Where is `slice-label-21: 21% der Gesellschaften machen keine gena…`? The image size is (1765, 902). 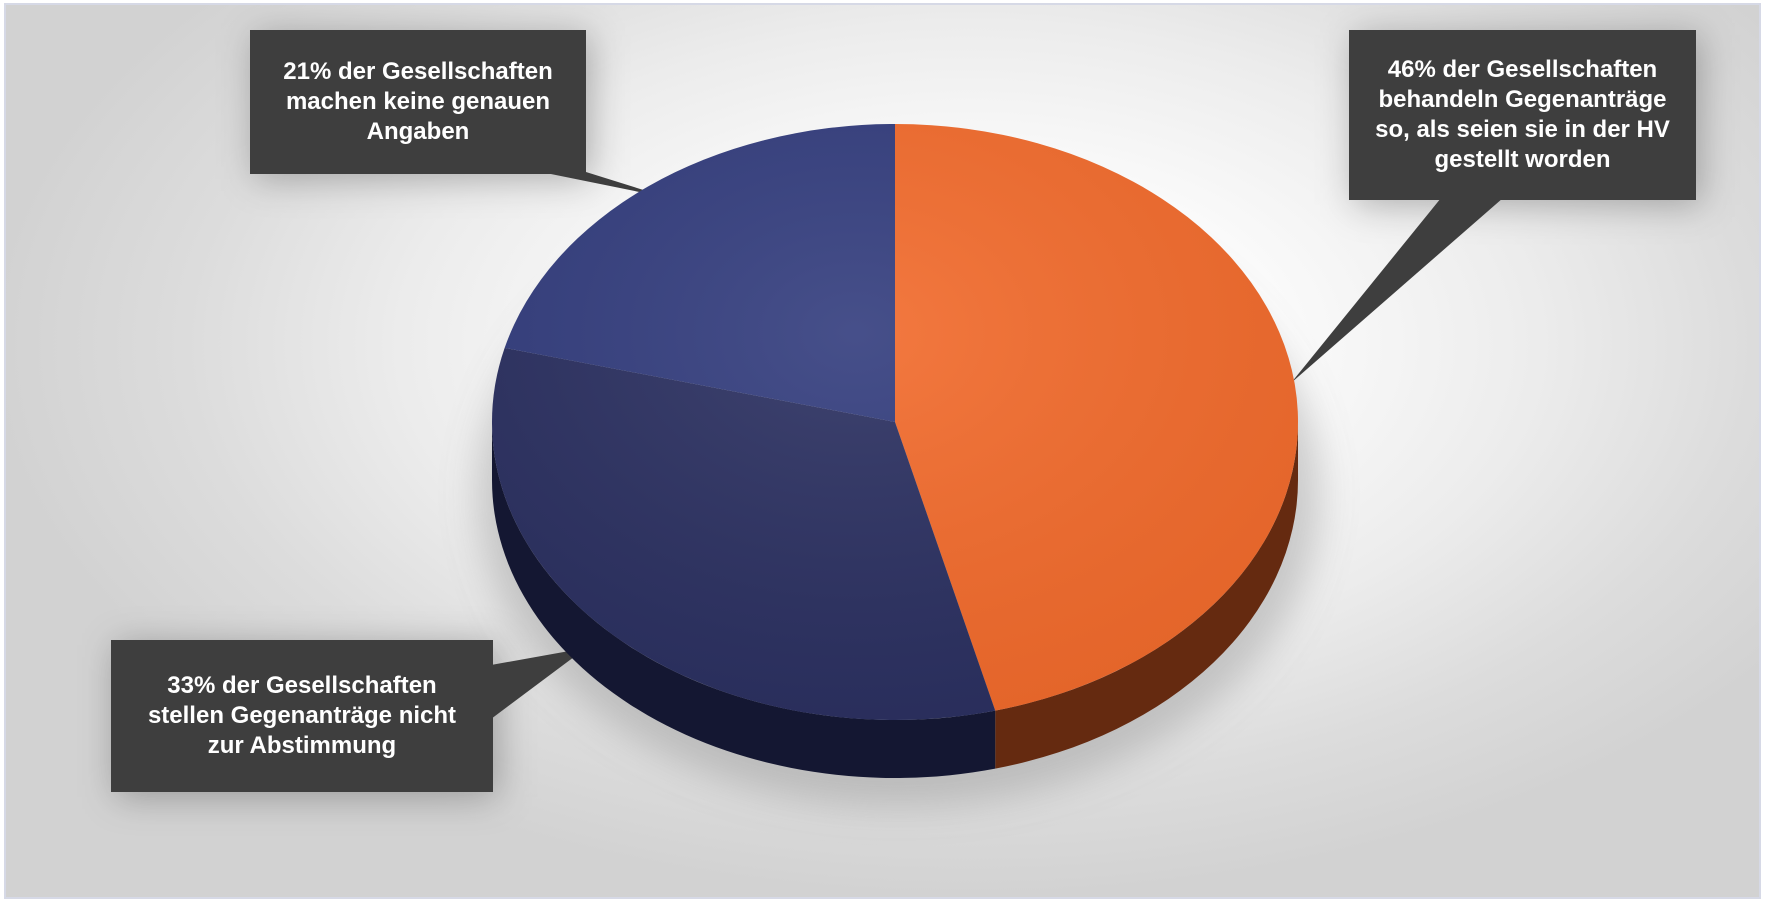 slice-label-21: 21% der Gesellschaften machen keine gena… is located at coordinates (418, 101).